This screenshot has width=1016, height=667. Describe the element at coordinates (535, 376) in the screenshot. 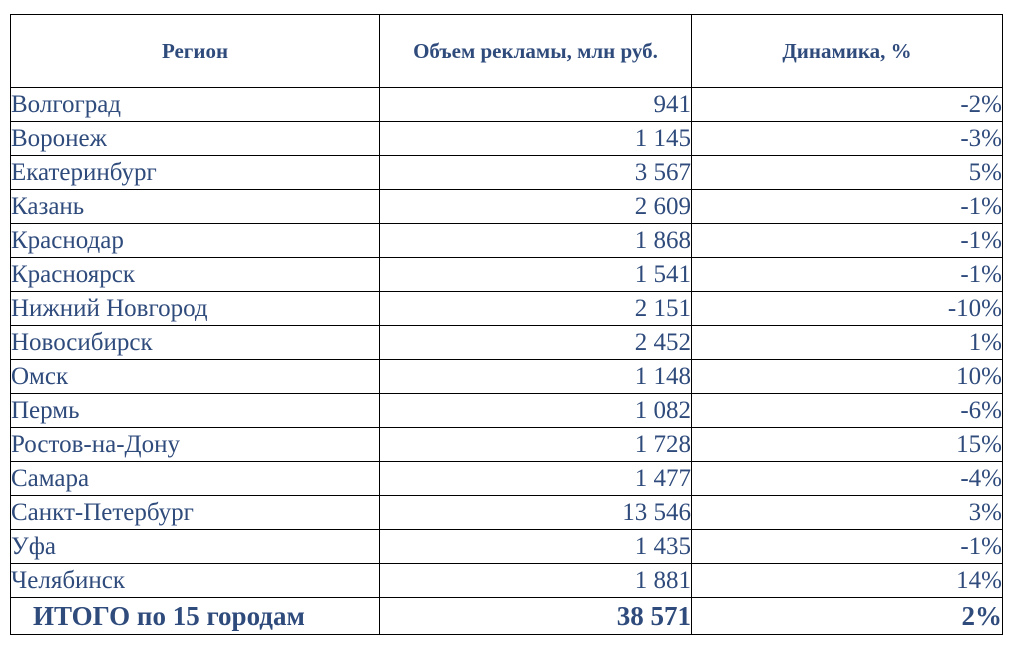

I see `volume-cell: 1 148` at that location.